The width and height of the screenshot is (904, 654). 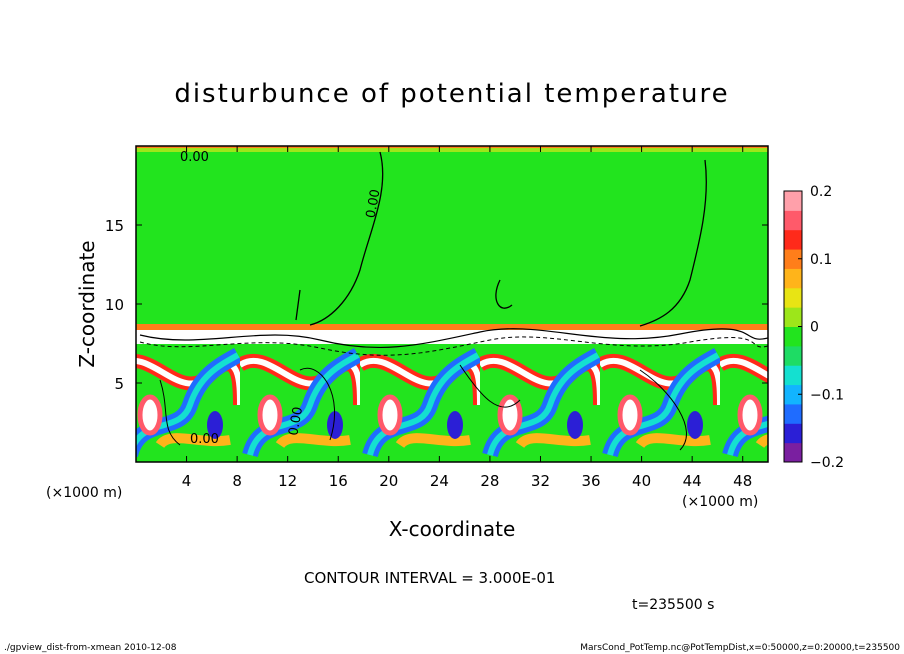 What do you see at coordinates (452, 149) in the screenshot?
I see `top-band` at bounding box center [452, 149].